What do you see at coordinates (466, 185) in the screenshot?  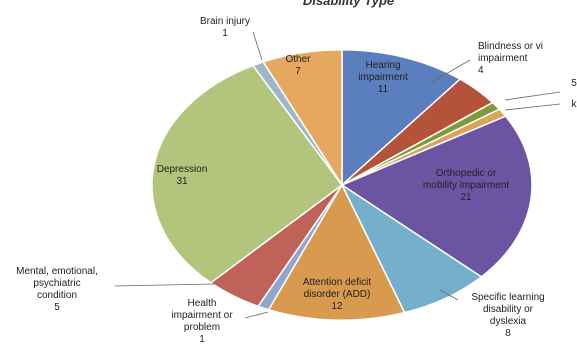 I see `label-orthopedic: Orthopedic or mobility impairment 21` at bounding box center [466, 185].